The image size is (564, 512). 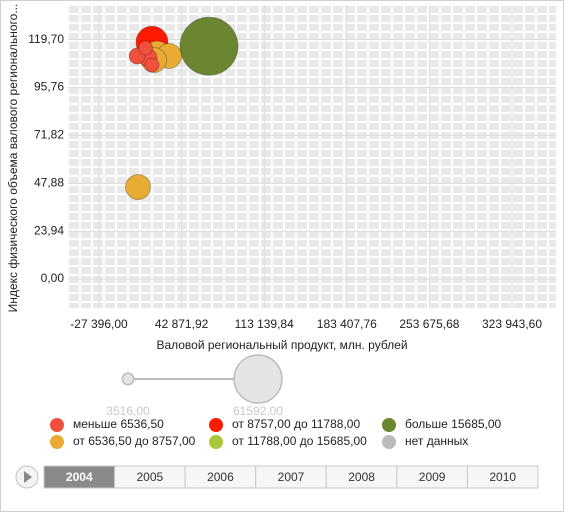 What do you see at coordinates (49, 230) in the screenshot?
I see `y-tick-label: 23,94` at bounding box center [49, 230].